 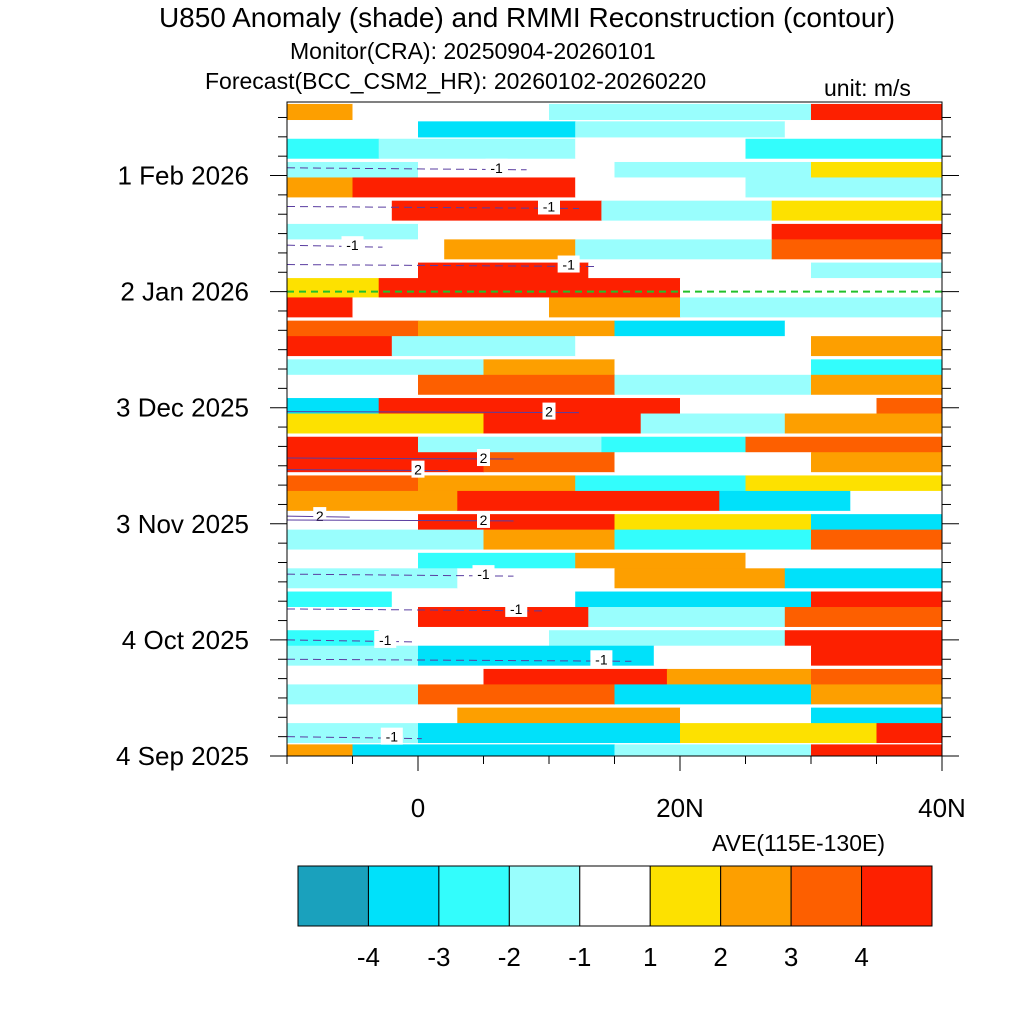 I want to click on contour-label-0: -1, so click(x=496, y=168).